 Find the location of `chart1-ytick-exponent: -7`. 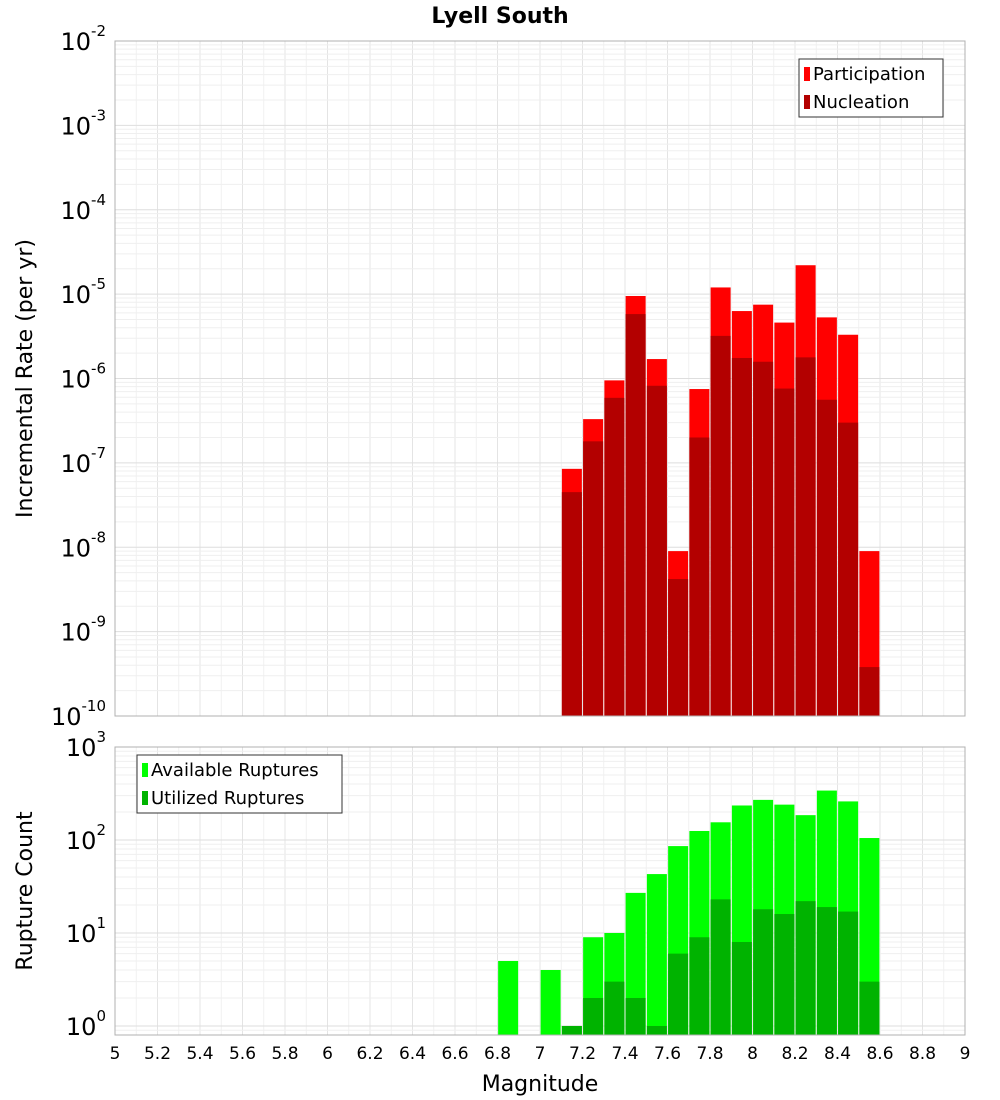

chart1-ytick-exponent: -7 is located at coordinates (98, 453).